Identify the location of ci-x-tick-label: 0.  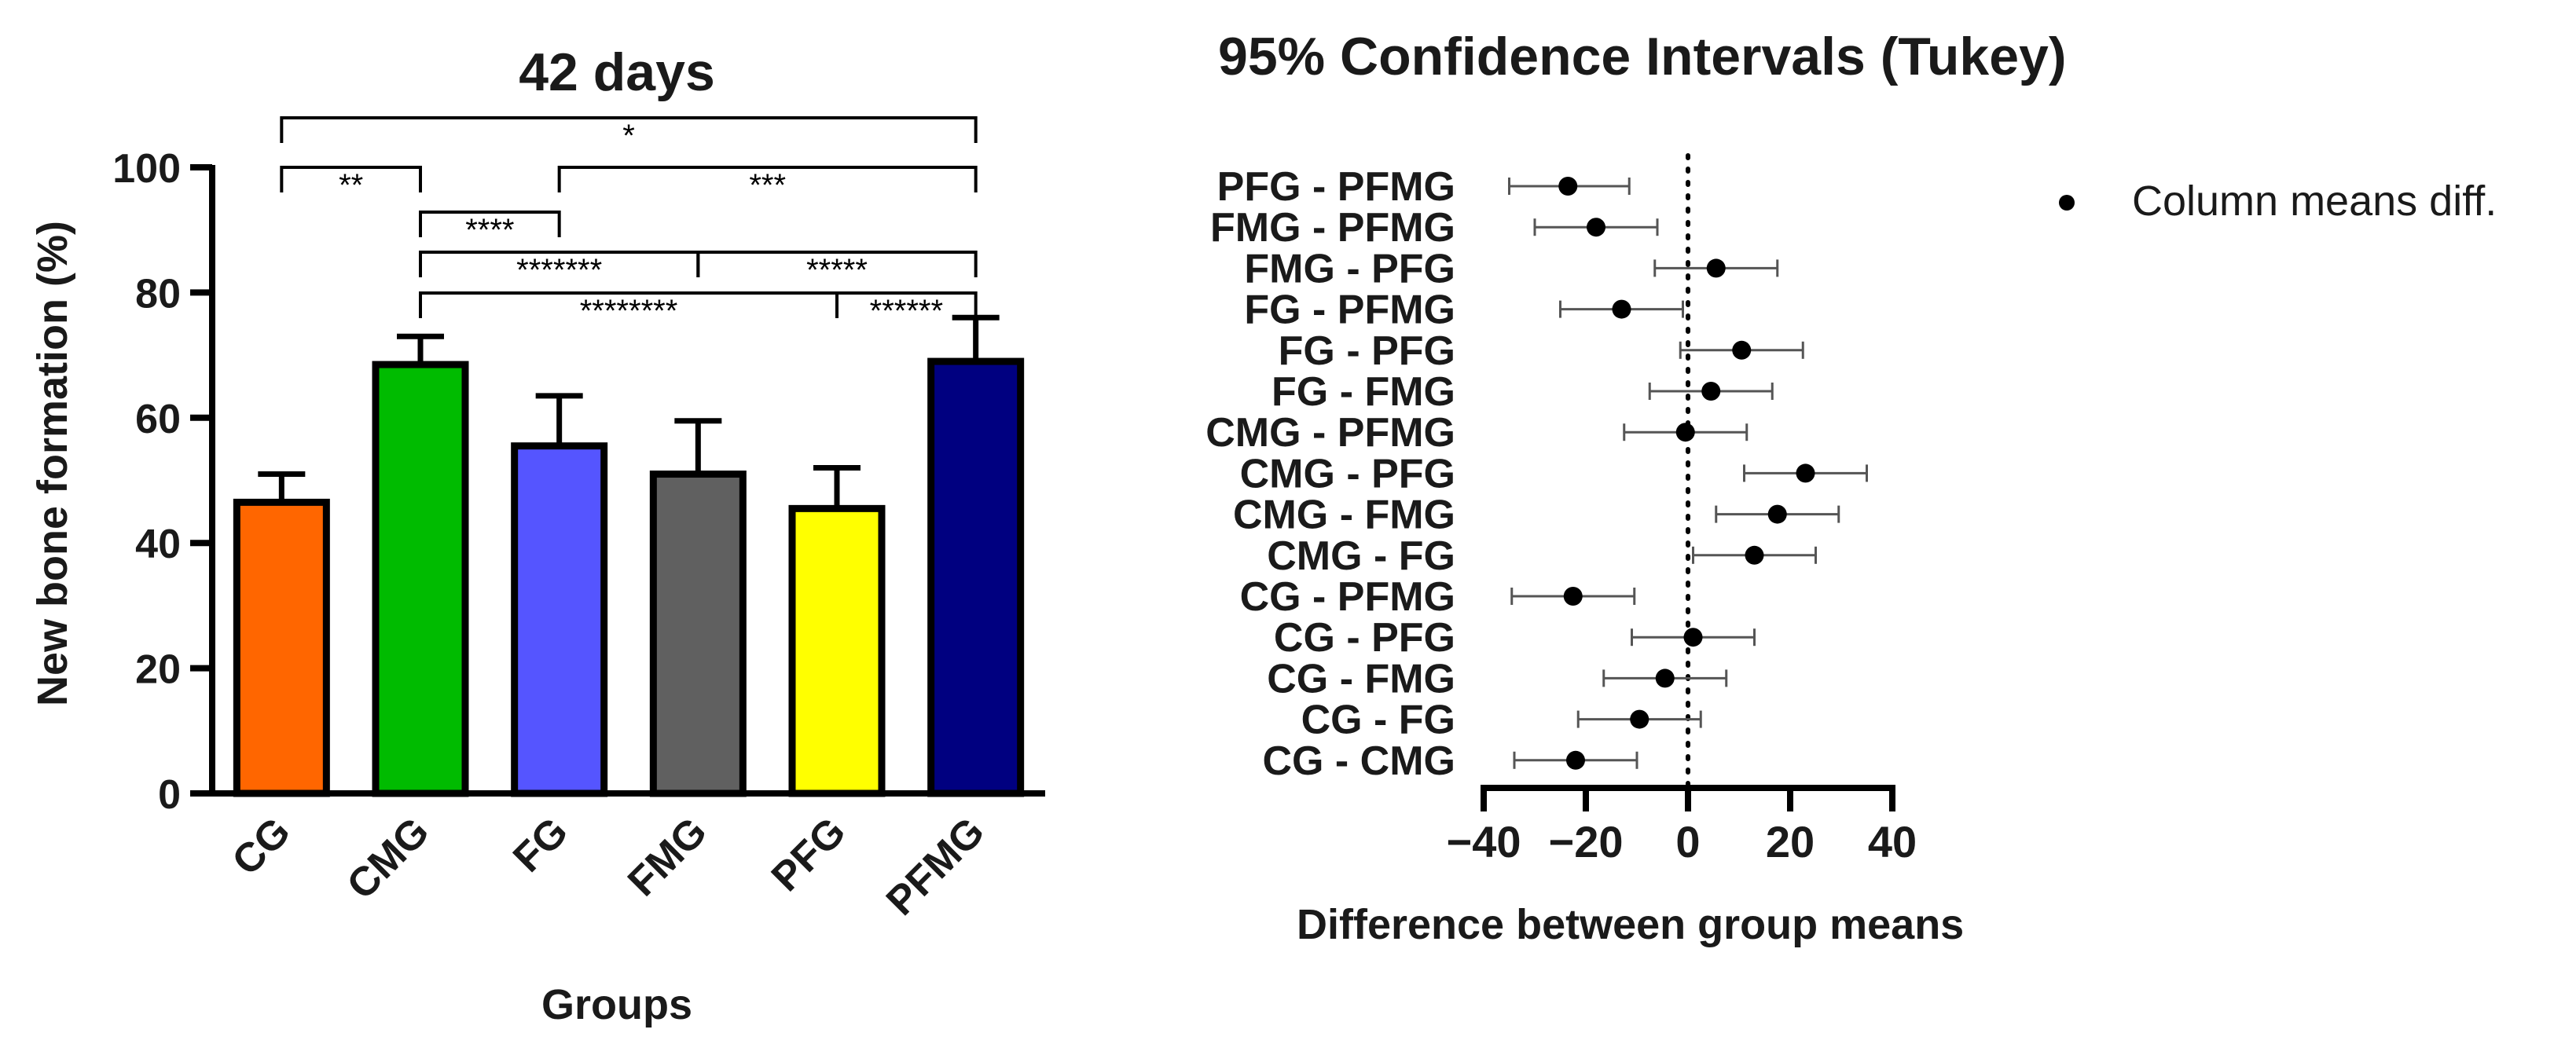
(1687, 841).